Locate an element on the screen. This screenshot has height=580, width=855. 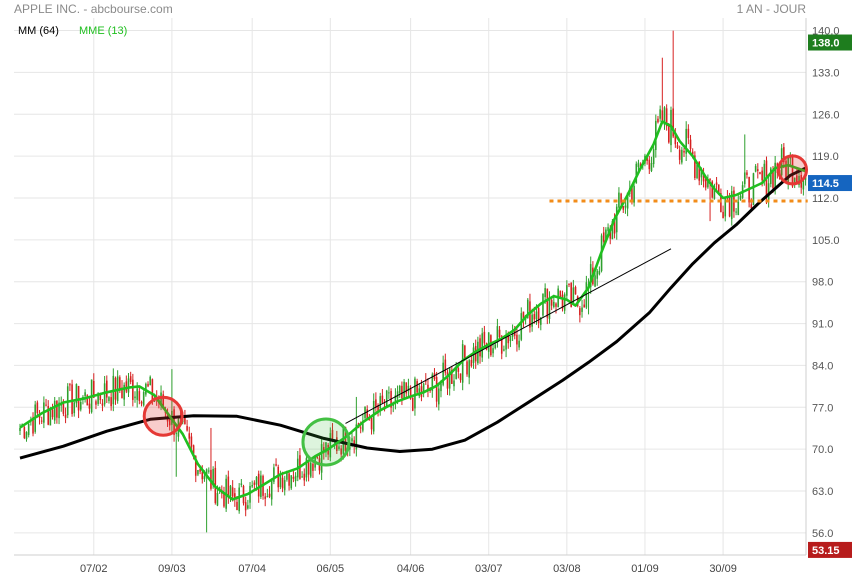
x-tick-label: 04/06 is located at coordinates (411, 569).